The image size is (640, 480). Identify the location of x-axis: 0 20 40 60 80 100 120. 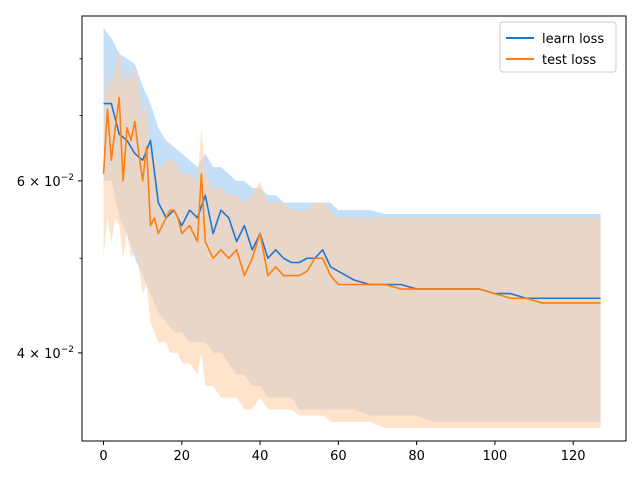
(342, 452).